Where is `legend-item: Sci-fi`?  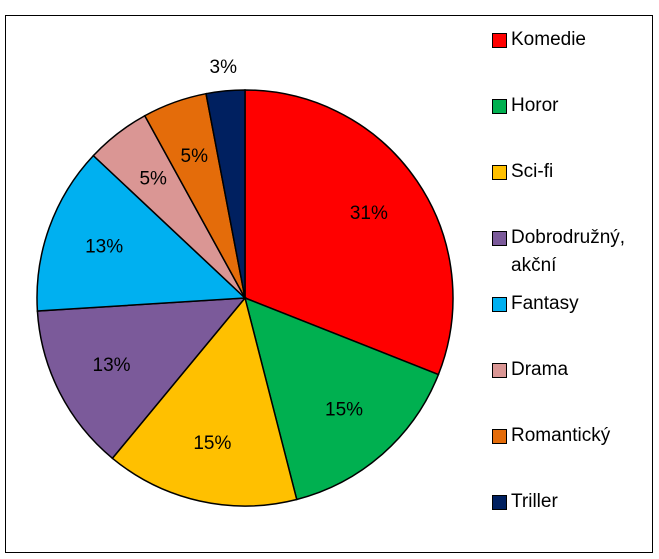
legend-item: Sci-fi is located at coordinates (571, 172).